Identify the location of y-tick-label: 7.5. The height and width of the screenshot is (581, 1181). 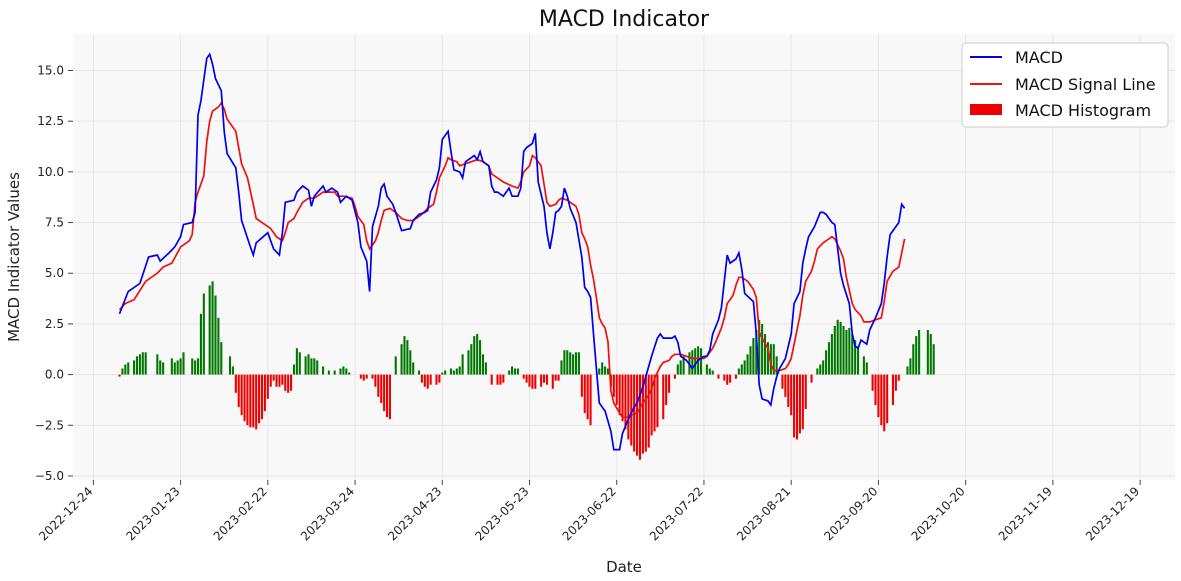
(54, 223).